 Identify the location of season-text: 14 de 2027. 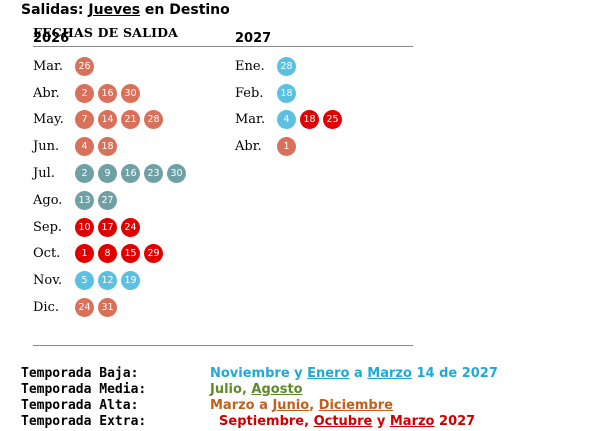
(454, 373).